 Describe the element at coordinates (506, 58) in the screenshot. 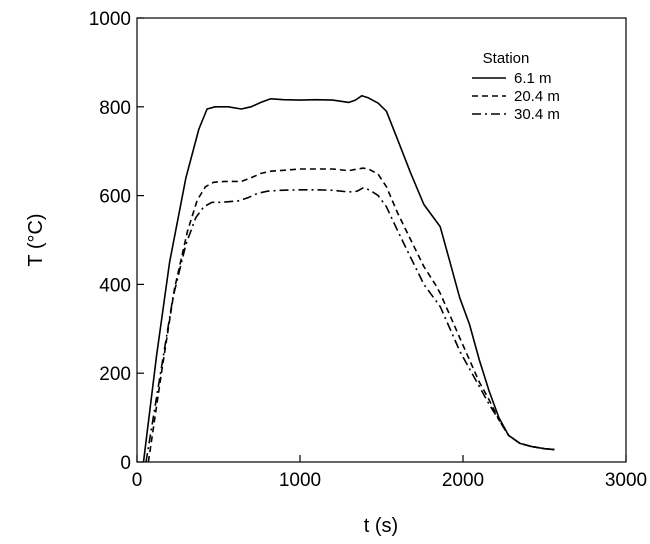

I see `legend-title: Station` at that location.